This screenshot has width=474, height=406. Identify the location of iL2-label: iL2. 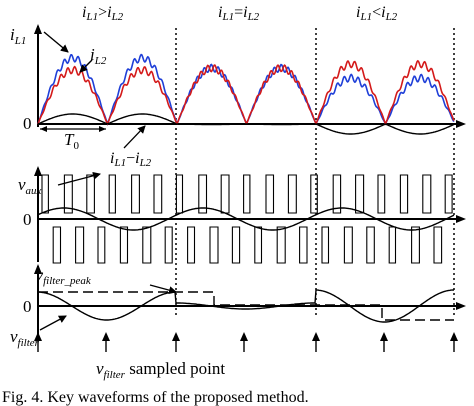
(98, 56).